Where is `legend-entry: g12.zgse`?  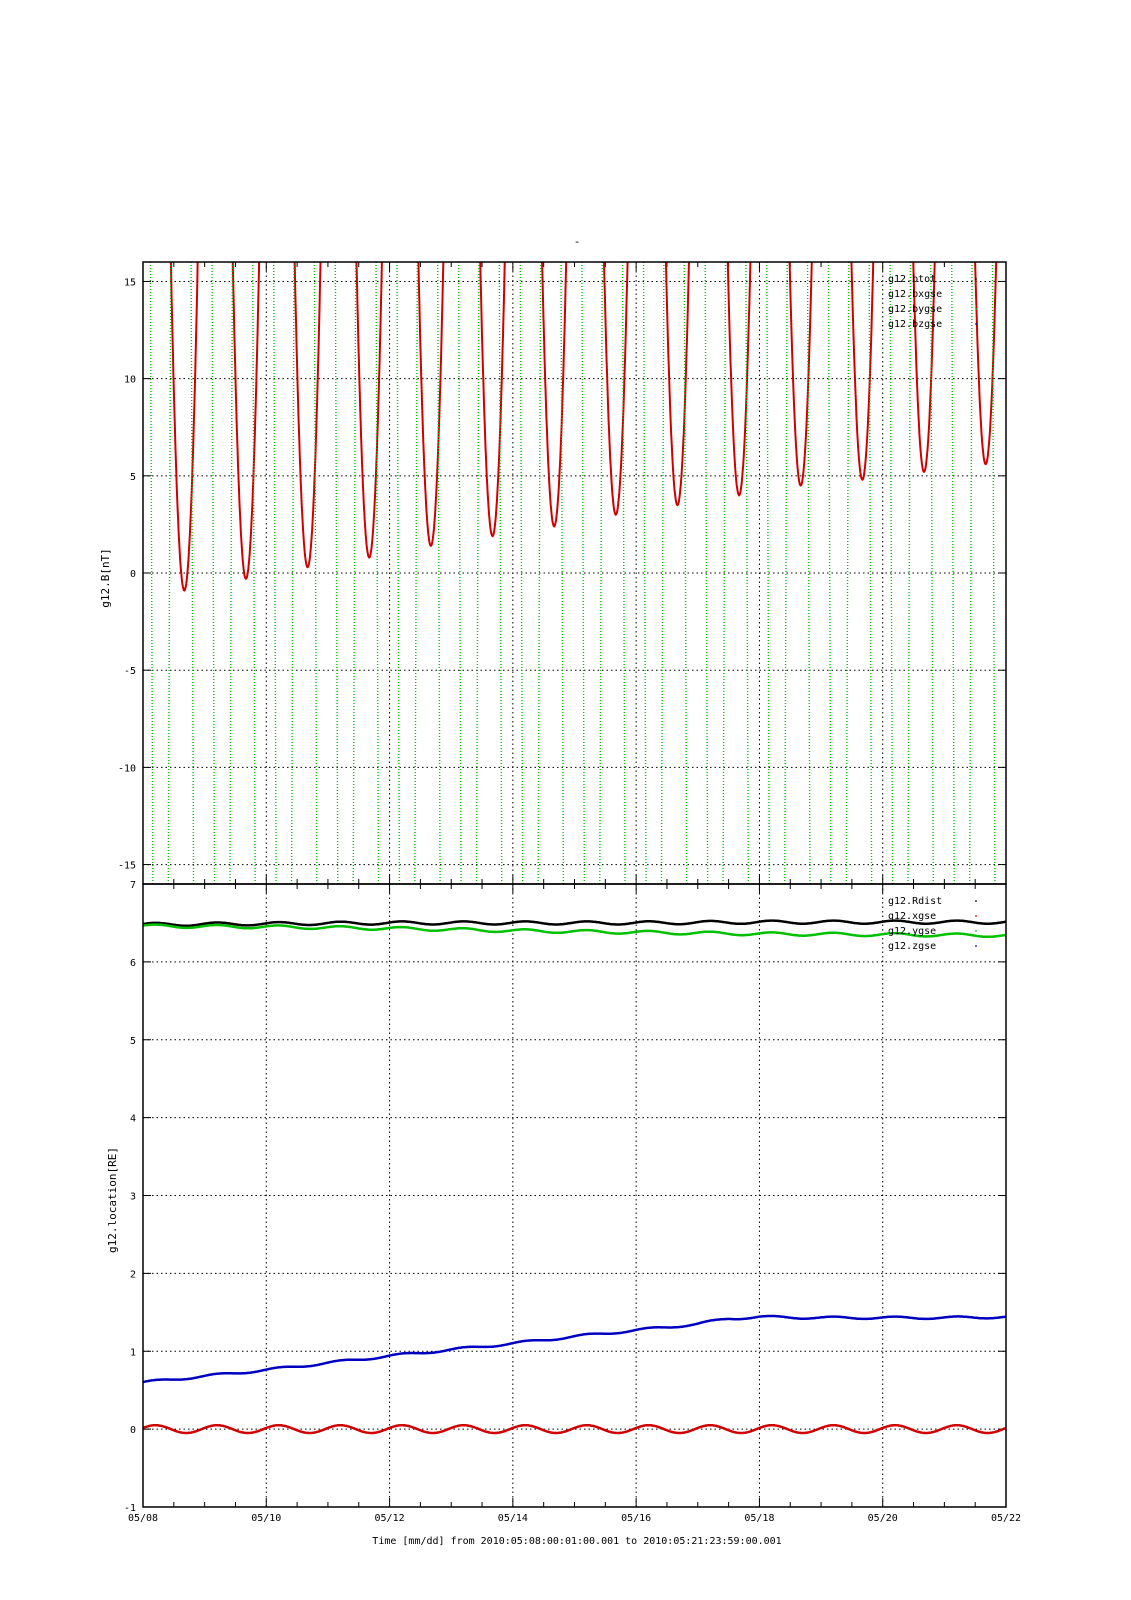 legend-entry: g12.zgse is located at coordinates (912, 946).